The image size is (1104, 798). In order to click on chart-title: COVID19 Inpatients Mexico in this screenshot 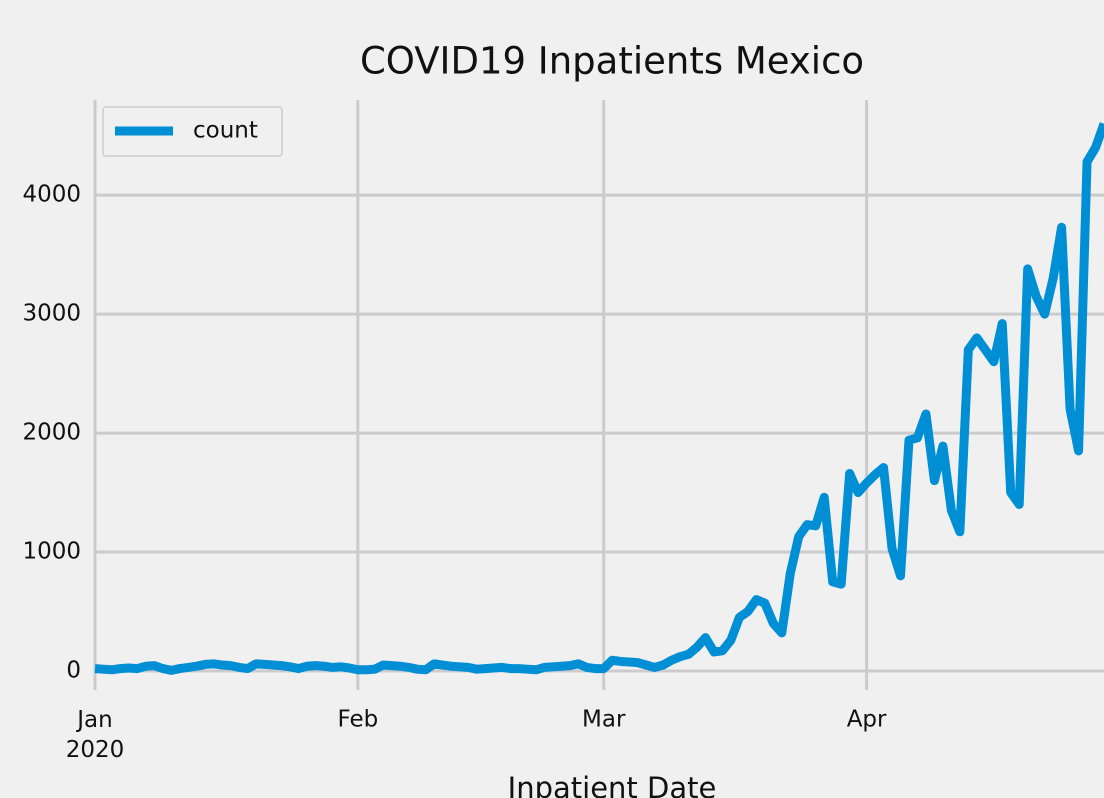, I will do `click(612, 61)`.